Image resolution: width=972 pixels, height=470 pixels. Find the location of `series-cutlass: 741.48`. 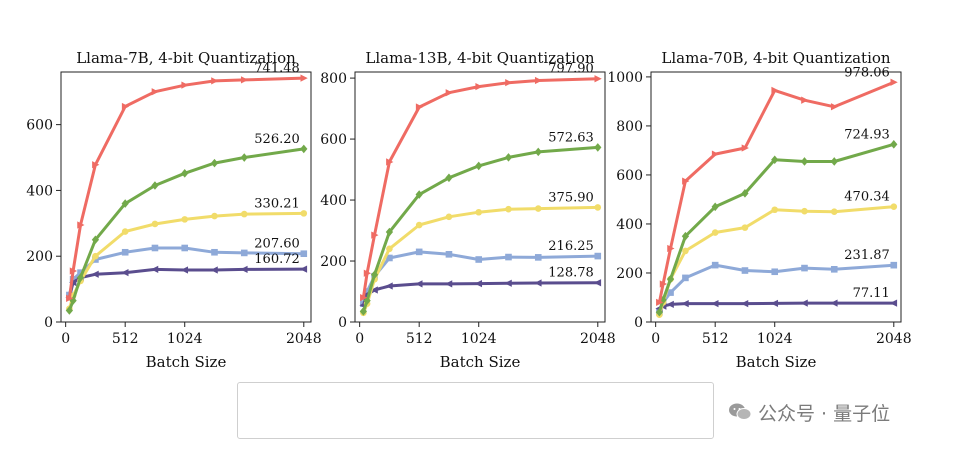

series-cutlass: 741.48 is located at coordinates (187, 181).